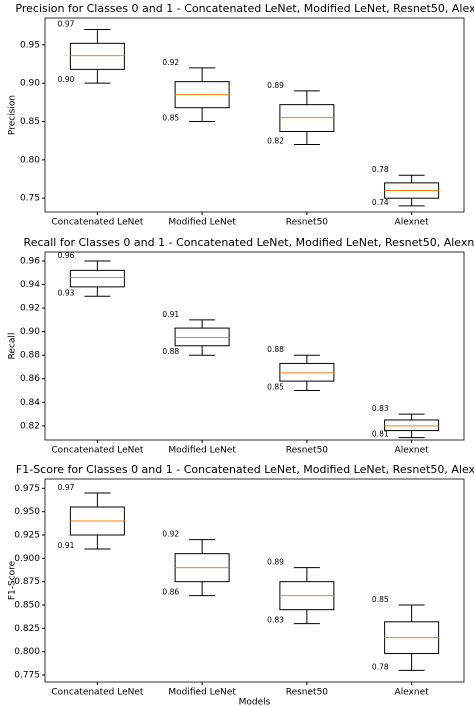 The image size is (474, 707). What do you see at coordinates (27, 582) in the screenshot?
I see `y-tick-label: 0.875` at bounding box center [27, 582].